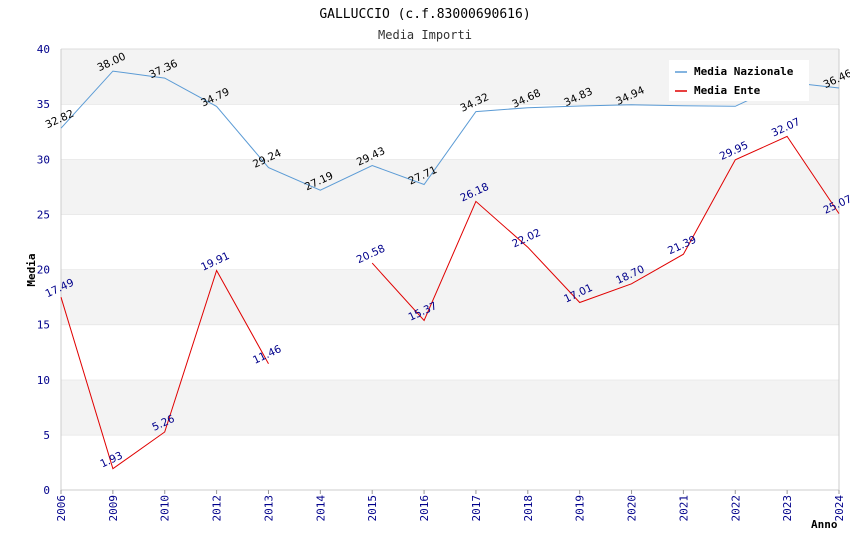 This screenshot has width=850, height=550. I want to click on x-tick-label: 2024, so click(839, 508).